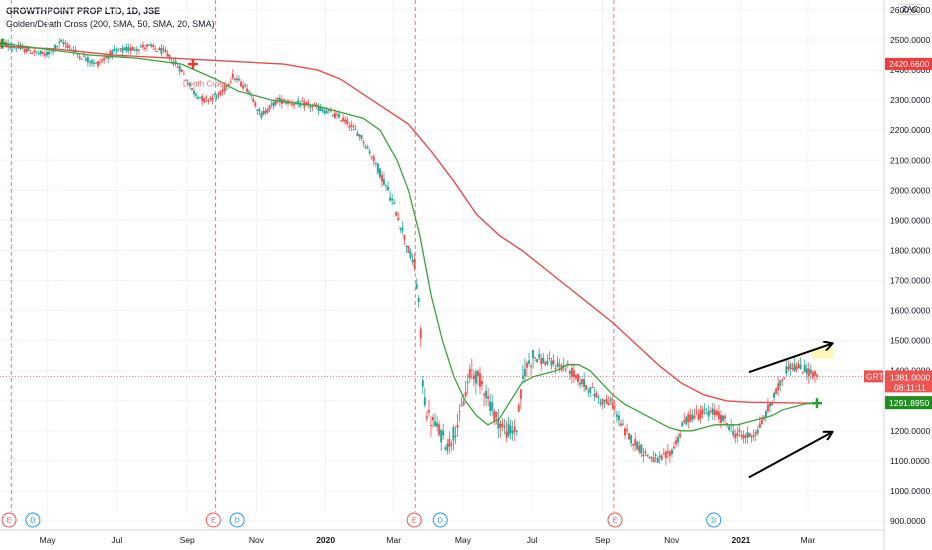  I want to click on x-tick-label: Nov, so click(672, 540).